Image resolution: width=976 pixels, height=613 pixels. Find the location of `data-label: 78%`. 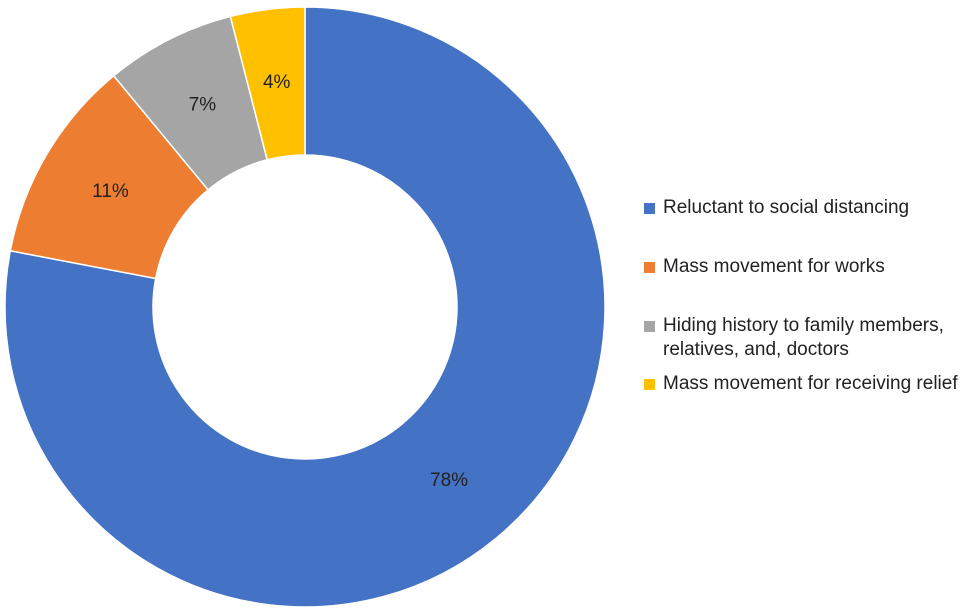

data-label: 78% is located at coordinates (449, 480).